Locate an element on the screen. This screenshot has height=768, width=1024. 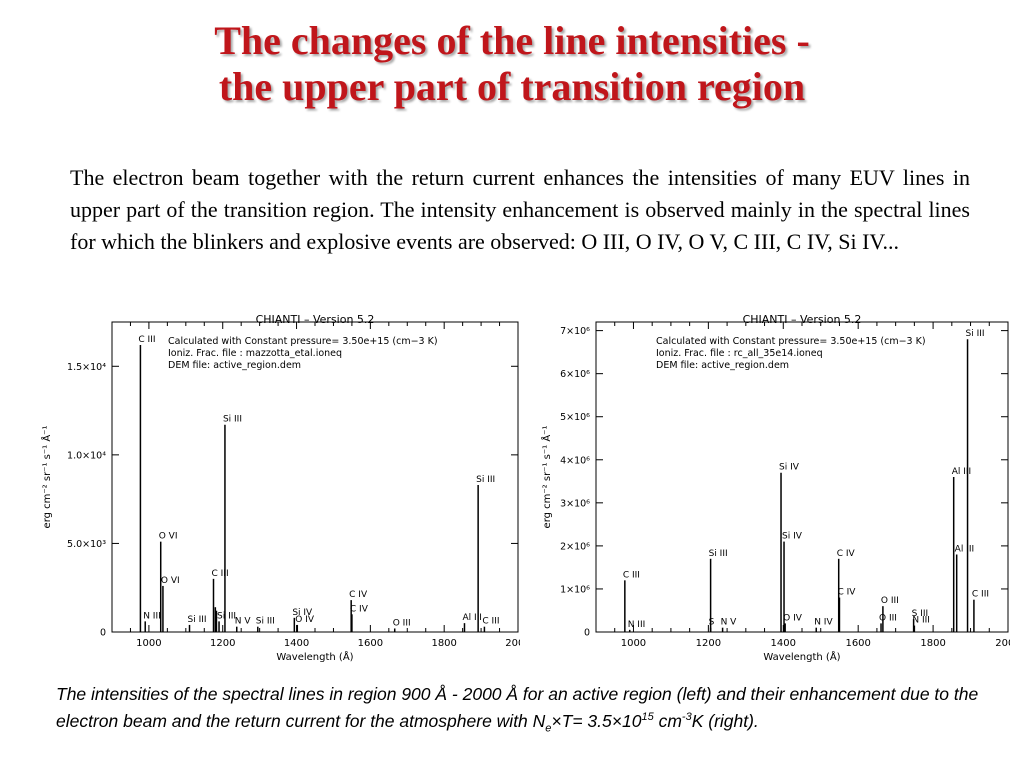
caption-sub-e: e is located at coordinates (548, 728).